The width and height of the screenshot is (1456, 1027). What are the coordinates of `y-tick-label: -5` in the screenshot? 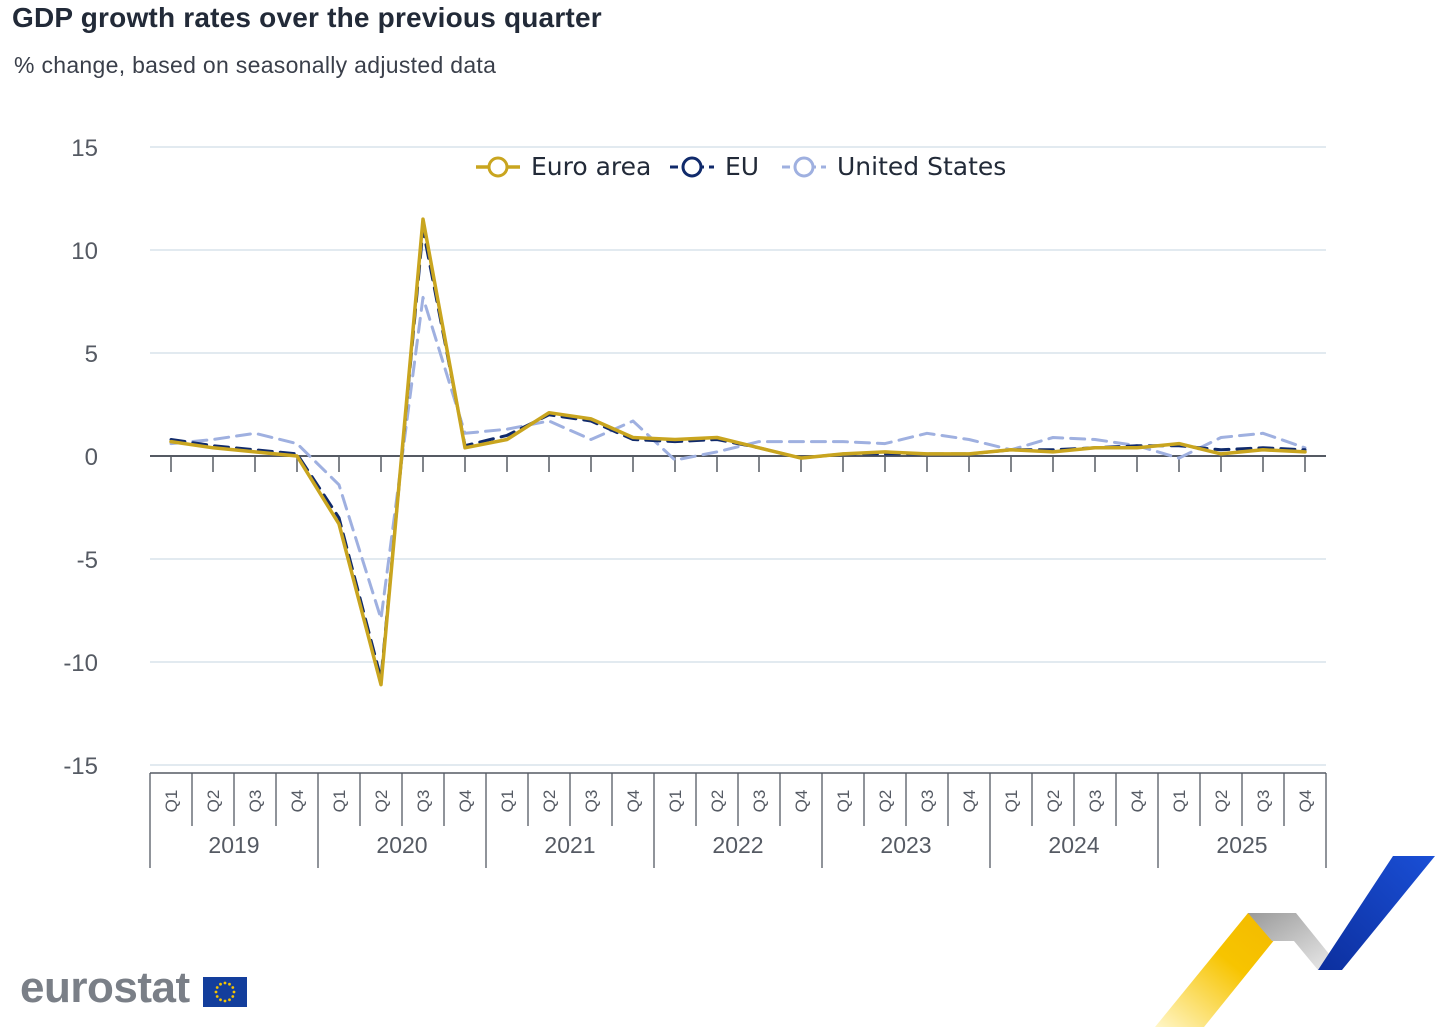 It's located at (87, 560).